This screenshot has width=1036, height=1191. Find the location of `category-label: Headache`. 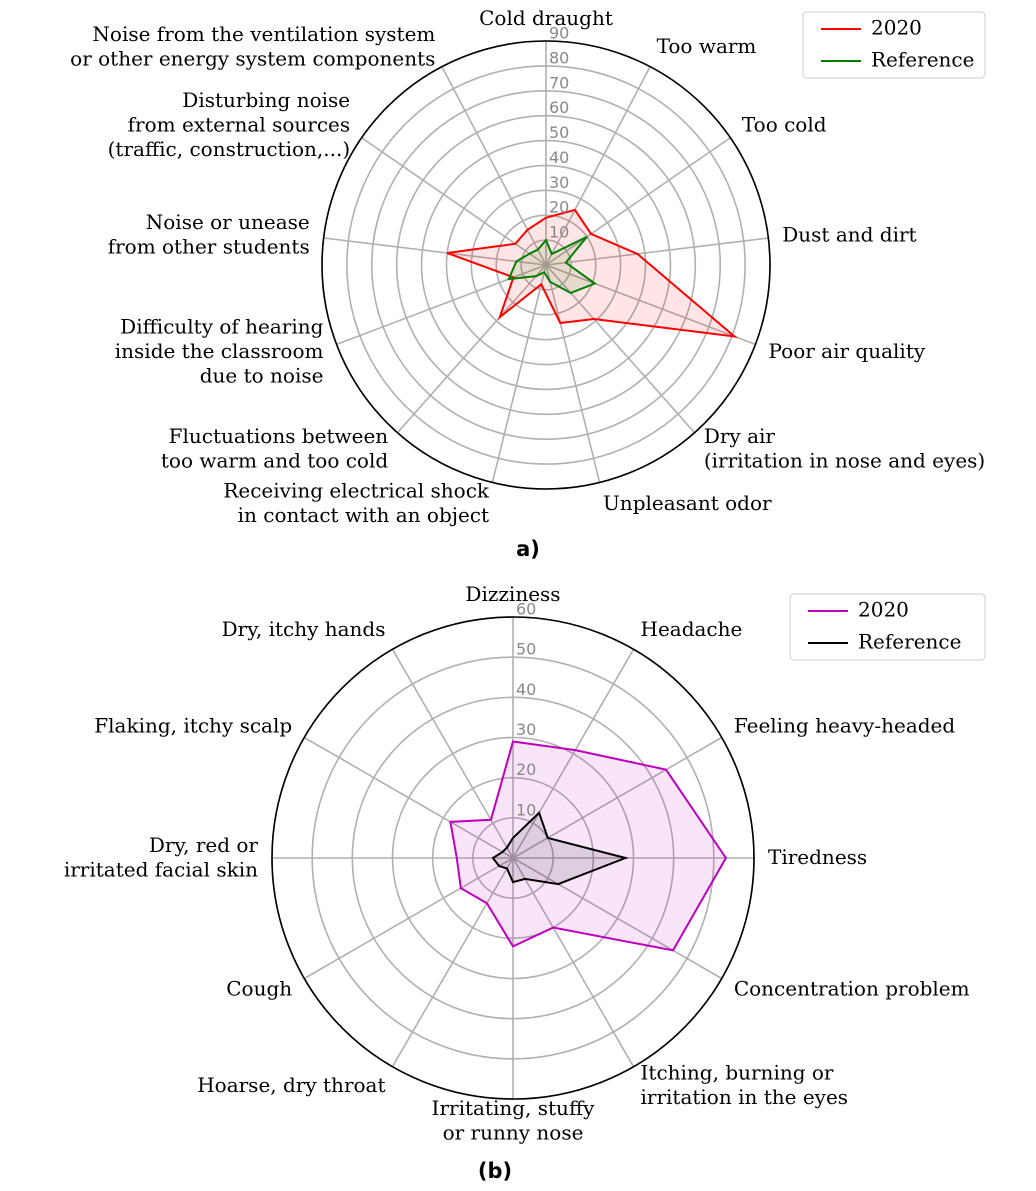

category-label: Headache is located at coordinates (692, 629).